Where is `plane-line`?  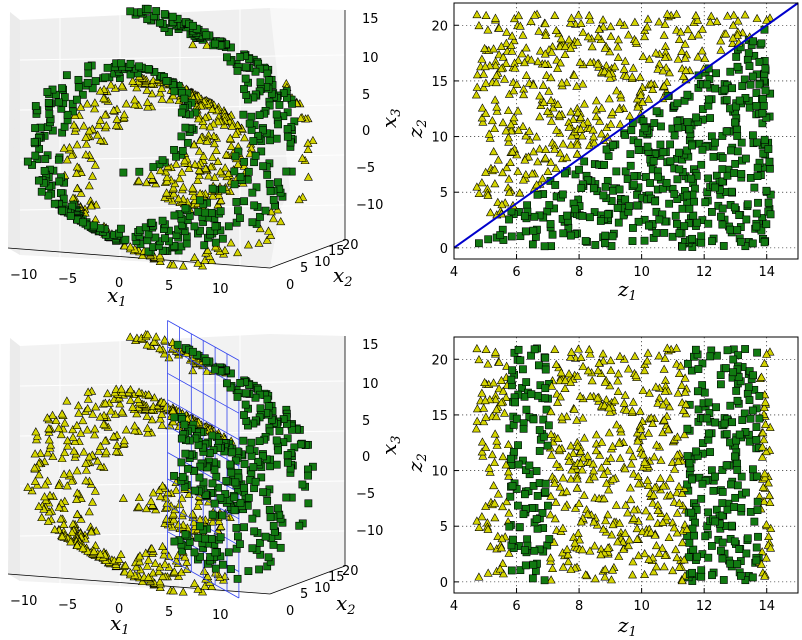 plane-line is located at coordinates (203, 340).